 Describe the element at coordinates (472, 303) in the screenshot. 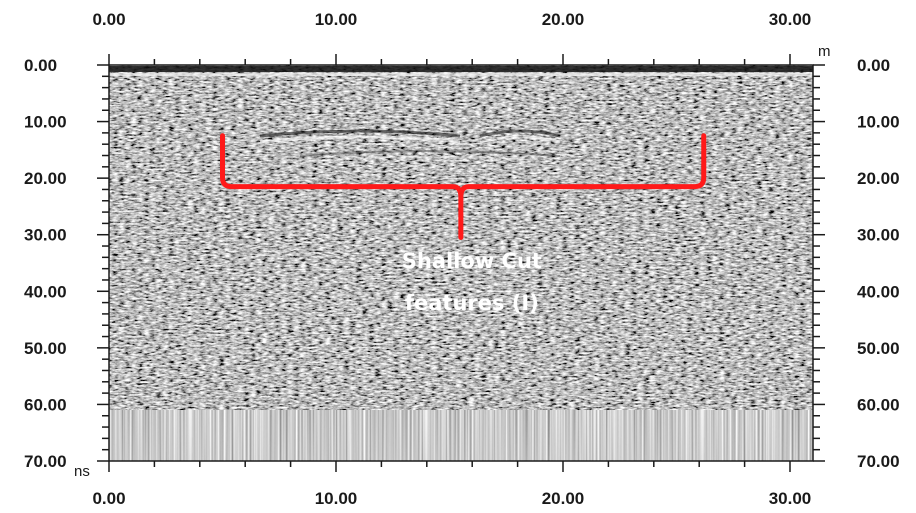

I see `annotation-text-line-2: features (I)` at that location.